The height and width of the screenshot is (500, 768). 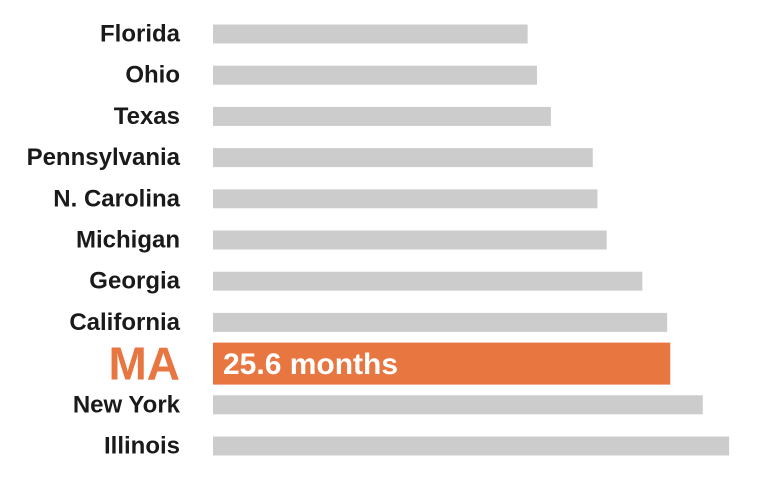 I want to click on bar-n-carolina, so click(x=405, y=199).